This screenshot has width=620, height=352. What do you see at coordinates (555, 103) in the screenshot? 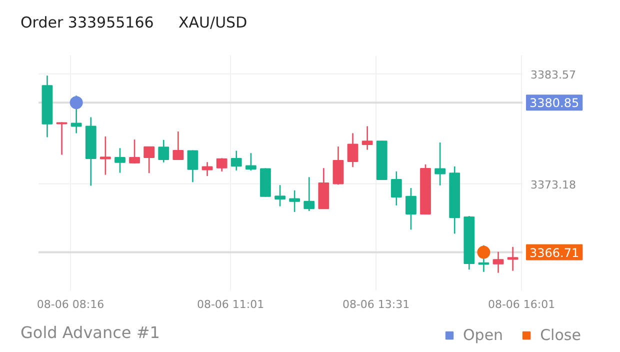
I see `ref-line-label: 3380.85` at bounding box center [555, 103].